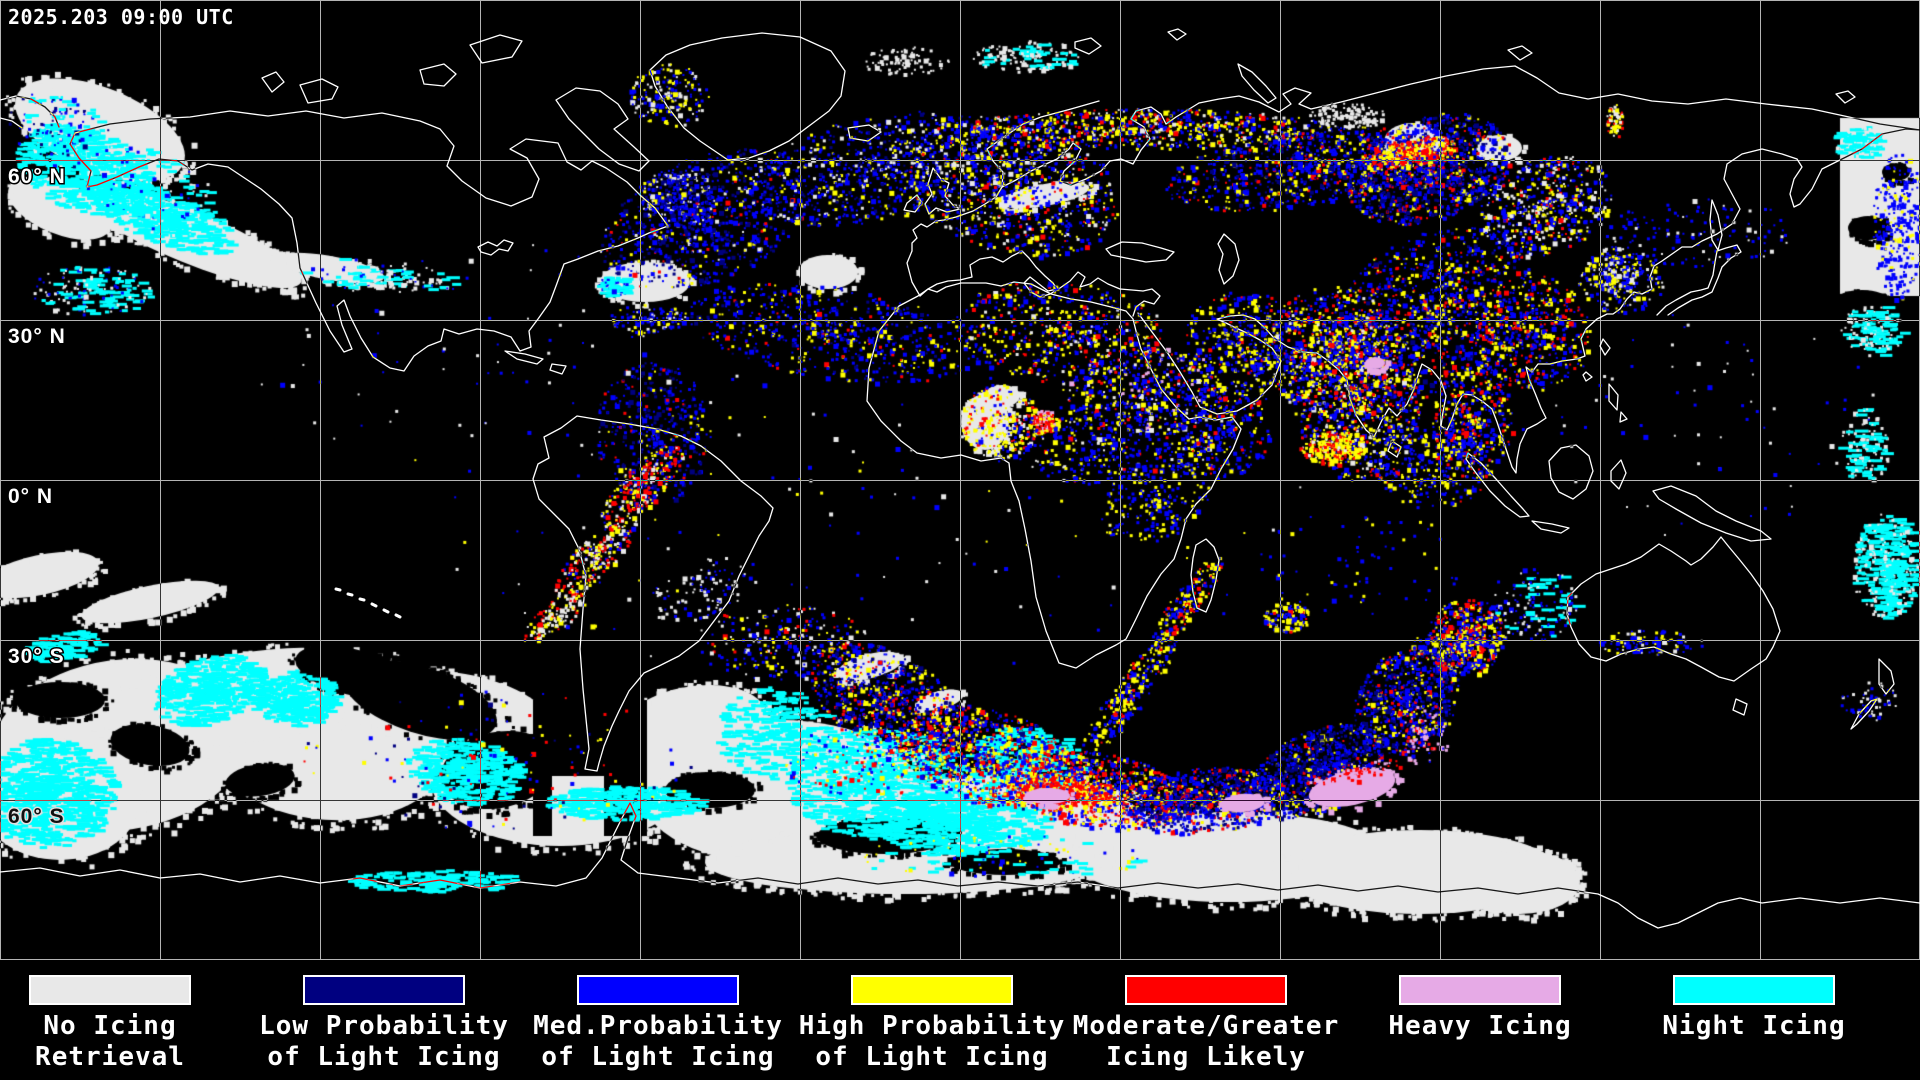 This screenshot has width=1920, height=1080. Describe the element at coordinates (1480, 1026) in the screenshot. I see `legend-label: Heavy Icing` at that location.